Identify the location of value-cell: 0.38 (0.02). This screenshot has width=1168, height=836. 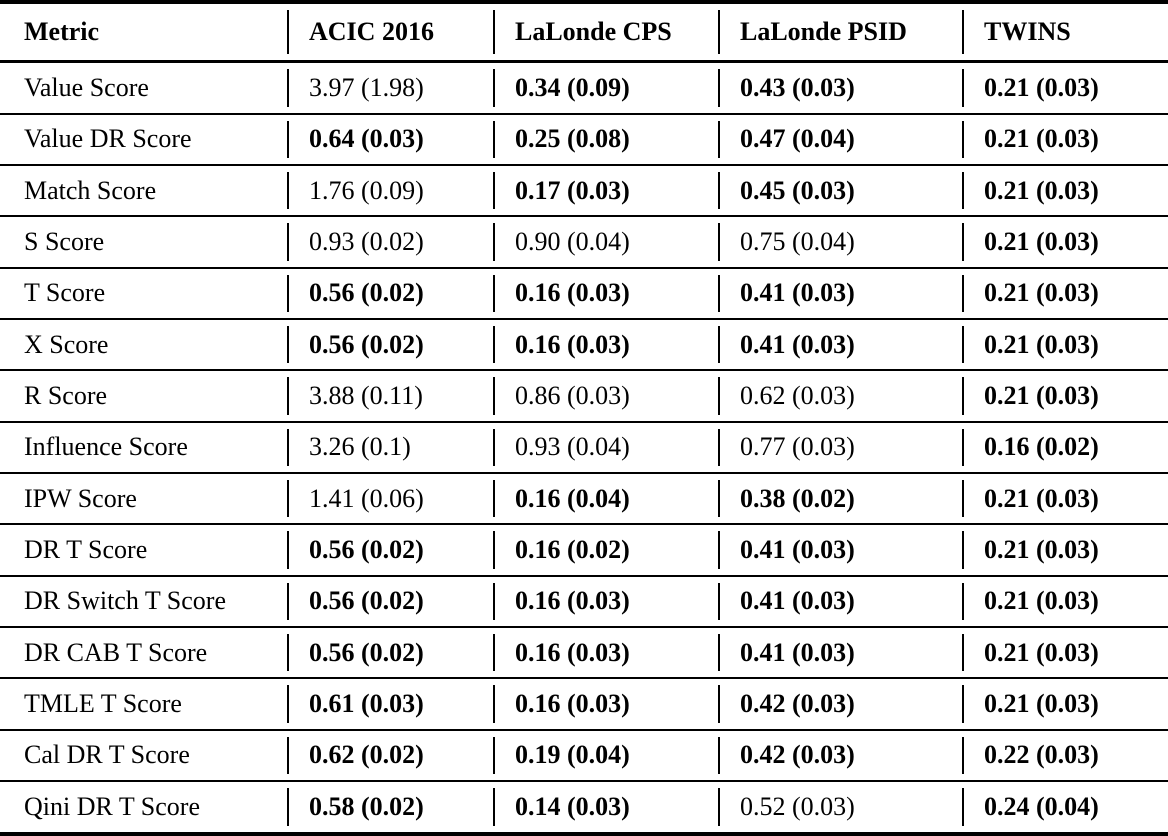
(840, 499).